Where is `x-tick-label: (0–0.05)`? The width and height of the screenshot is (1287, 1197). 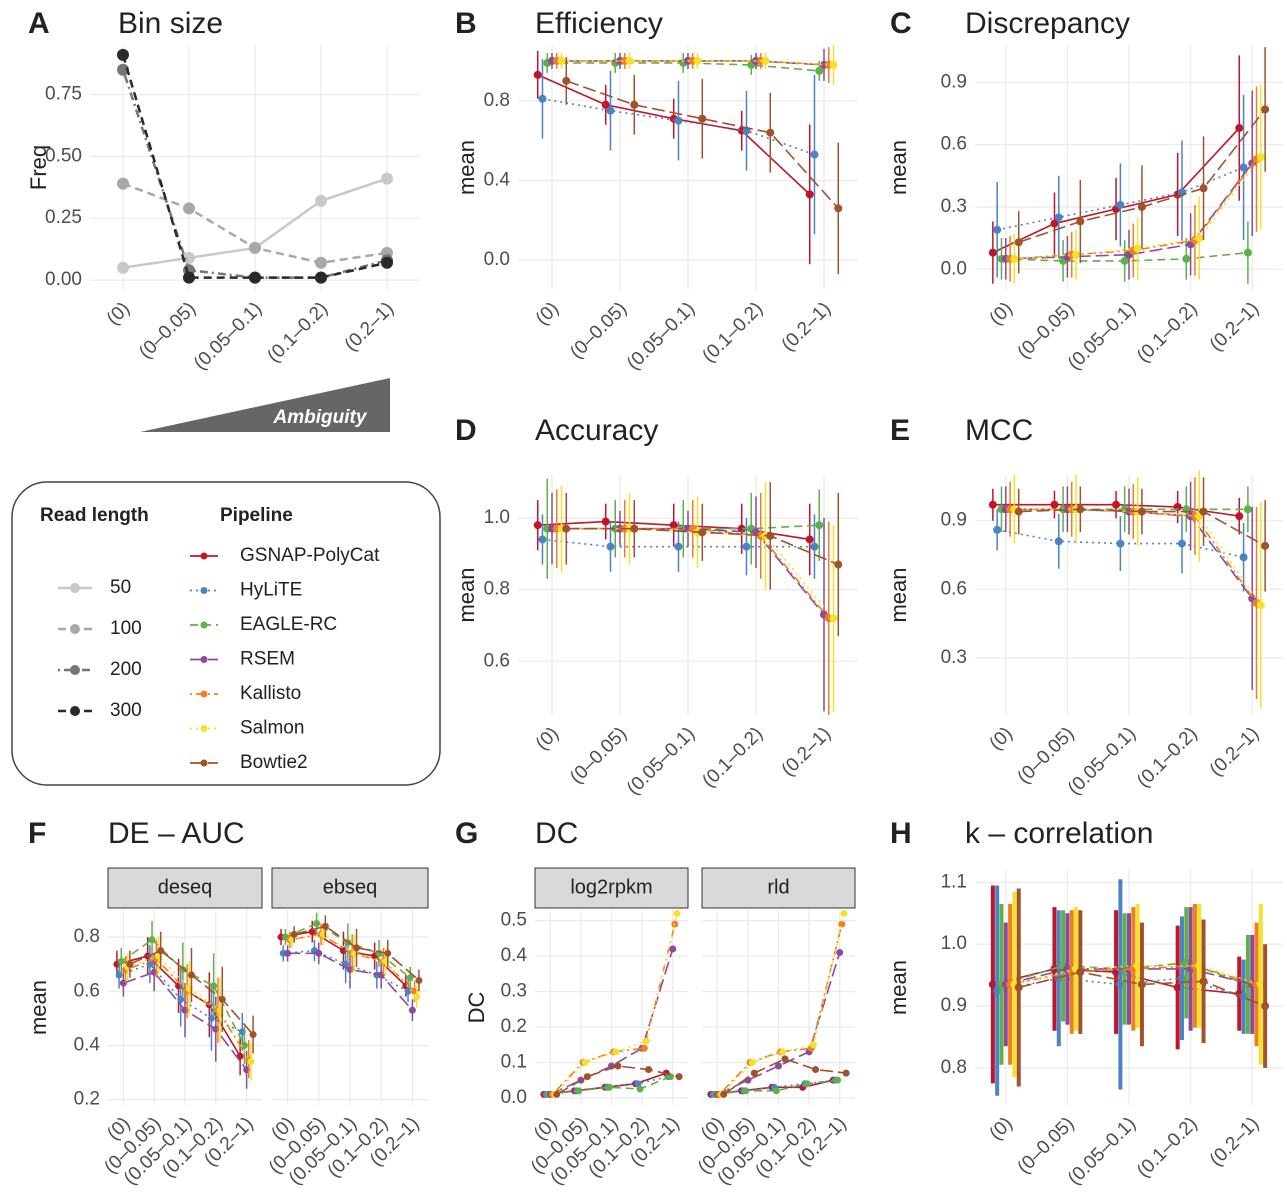 x-tick-label: (0–0.05) is located at coordinates (598, 755).